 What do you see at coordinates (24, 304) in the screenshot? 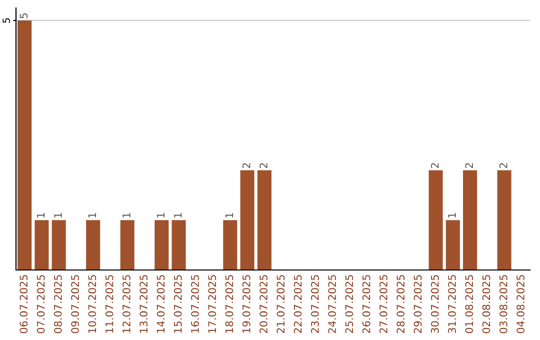
I see `x-tick-label: 06.07.2025` at bounding box center [24, 304].